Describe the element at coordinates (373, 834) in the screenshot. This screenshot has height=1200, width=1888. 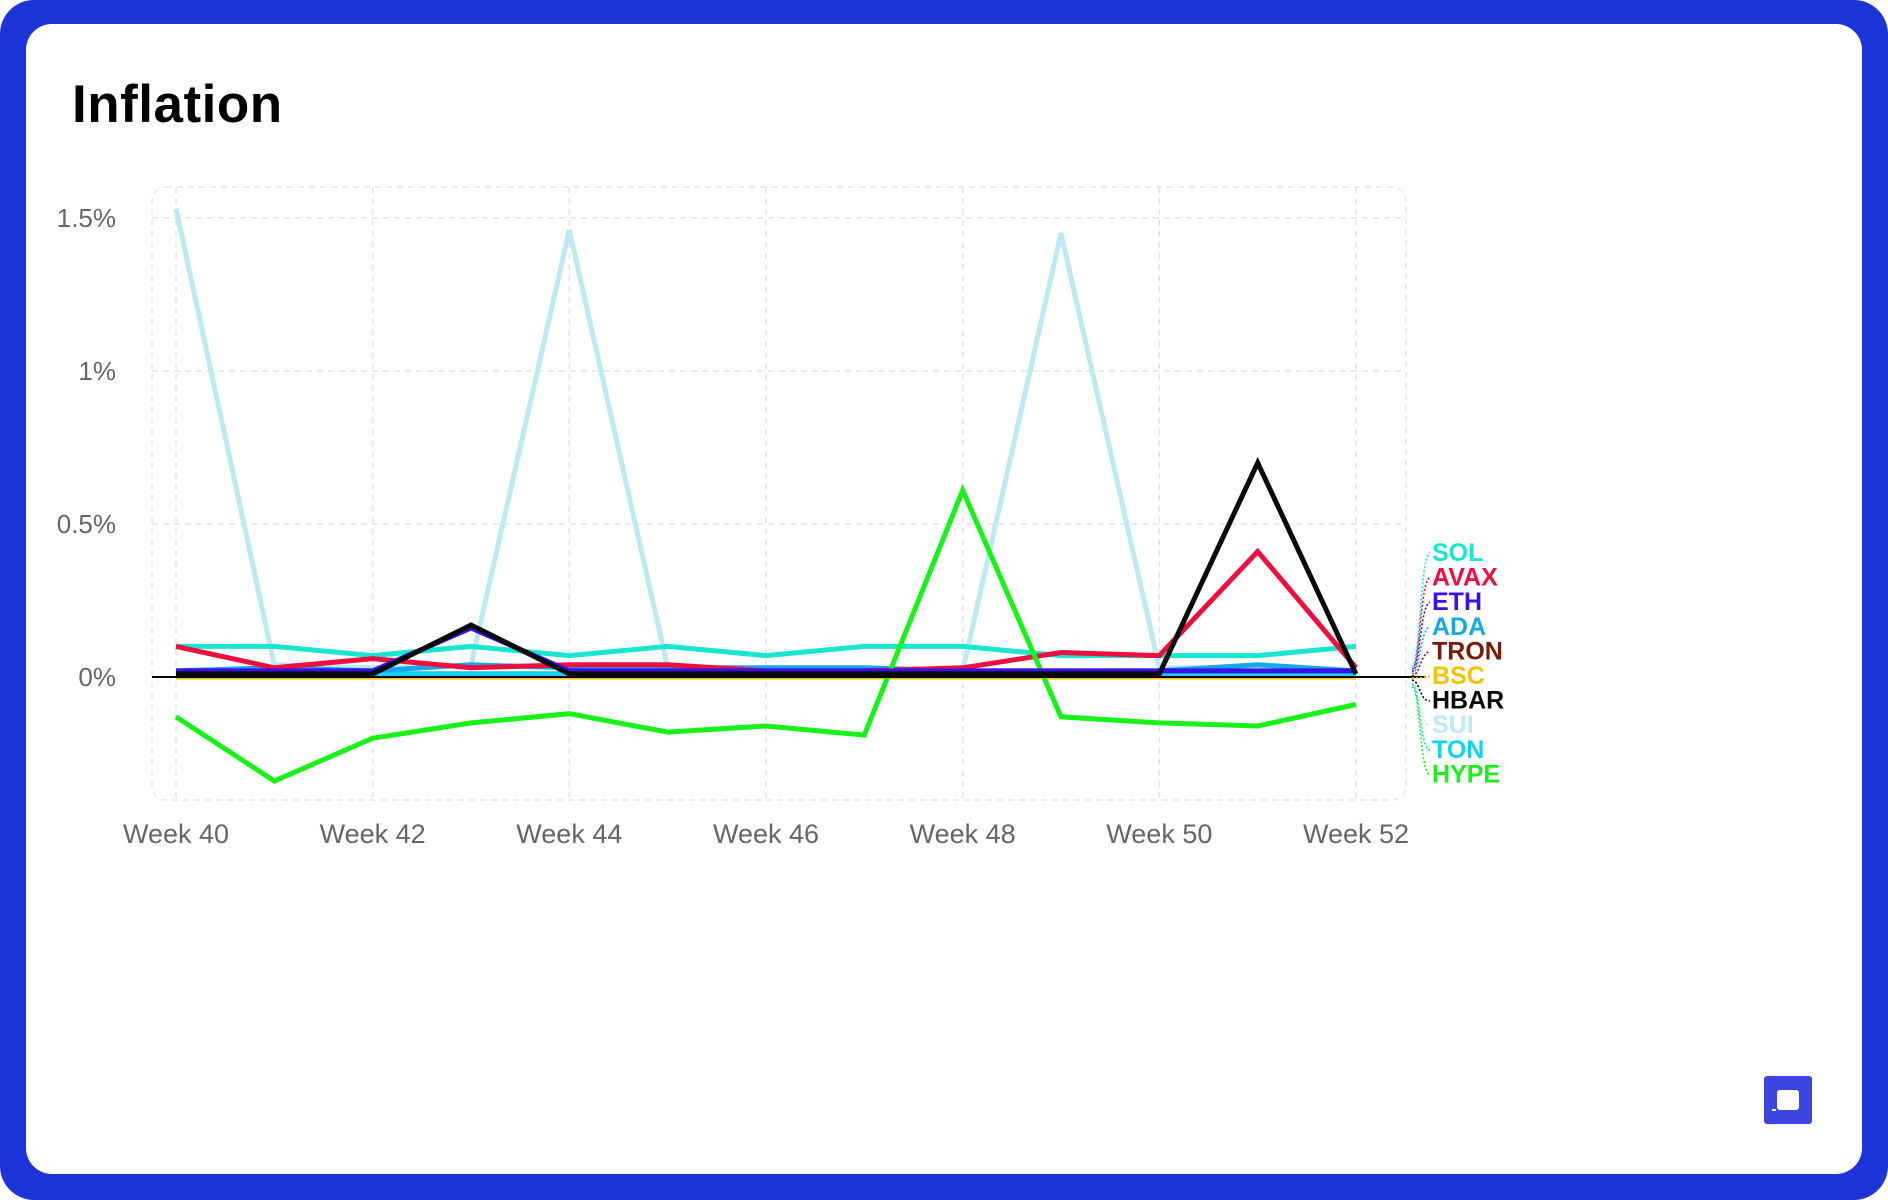
I see `x-tick-label: Week 42` at that location.